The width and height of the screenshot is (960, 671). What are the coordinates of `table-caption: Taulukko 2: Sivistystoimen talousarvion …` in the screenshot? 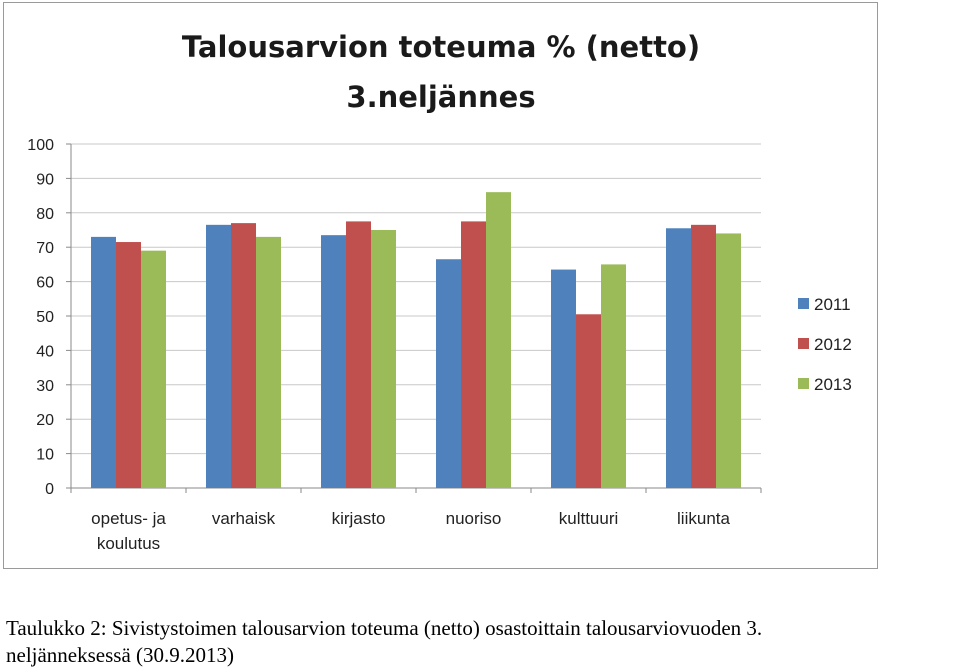 It's located at (481, 642).